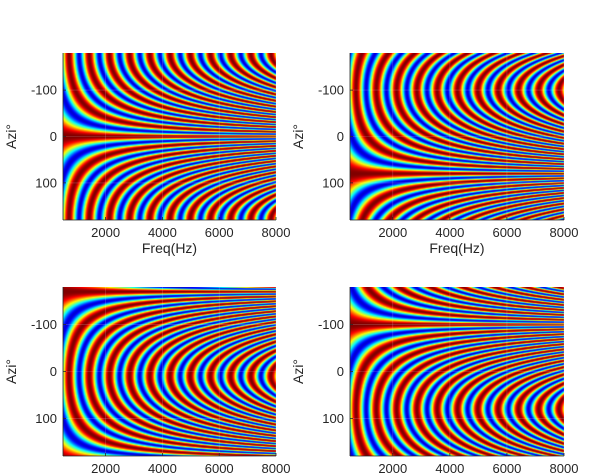 This screenshot has width=603, height=475. Describe the element at coordinates (457, 371) in the screenshot. I see `heatmap-image-bottom-right` at that location.